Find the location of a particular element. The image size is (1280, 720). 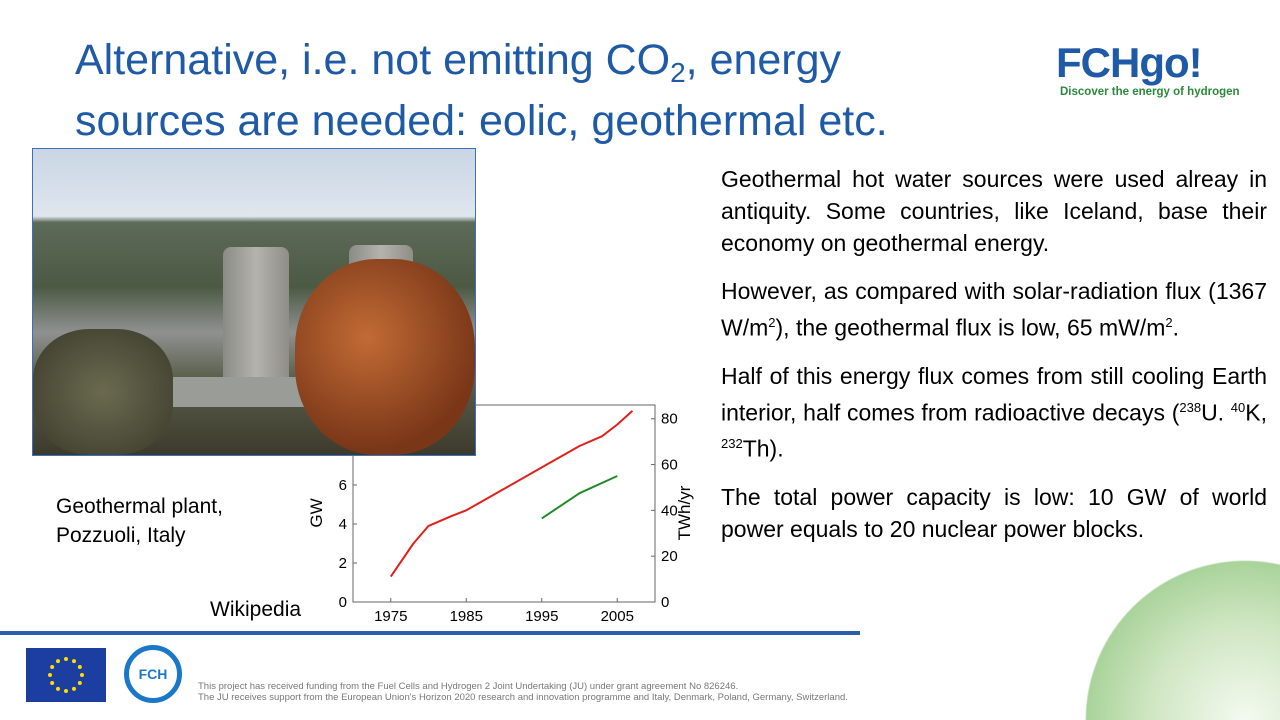

title-text: Alternative, i.e. not emitting CO is located at coordinates (373, 60).